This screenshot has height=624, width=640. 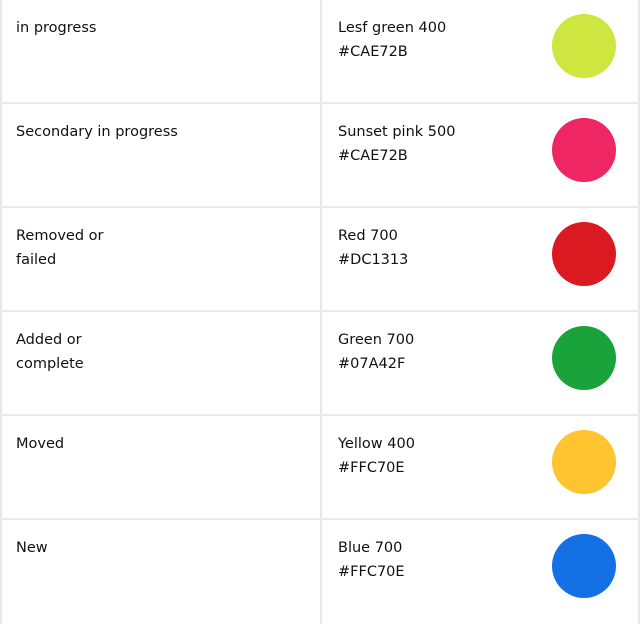 I want to click on status-cell: Secondary in progress, so click(x=162, y=155).